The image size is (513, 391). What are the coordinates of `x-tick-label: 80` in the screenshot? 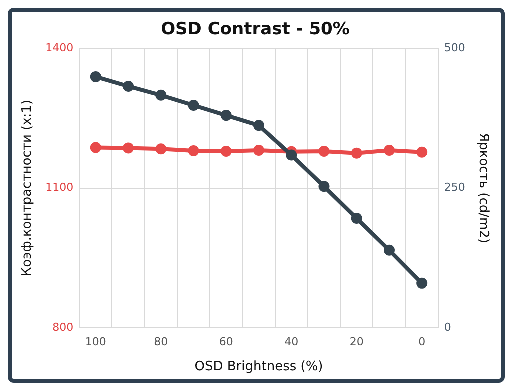 It's located at (161, 342).